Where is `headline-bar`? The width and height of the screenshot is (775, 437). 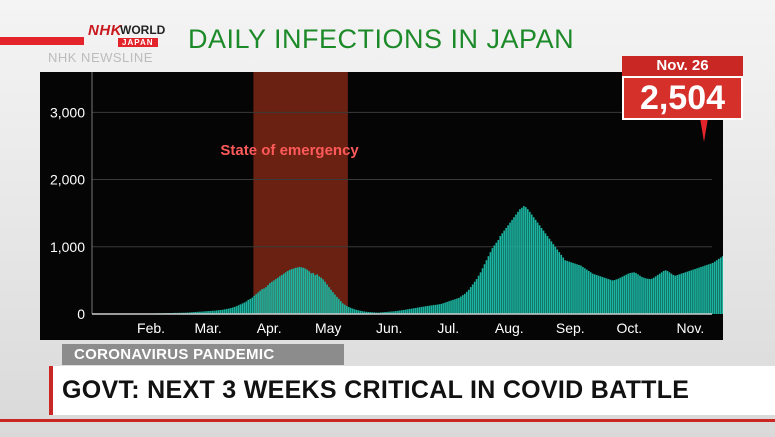 headline-bar is located at coordinates (412, 390).